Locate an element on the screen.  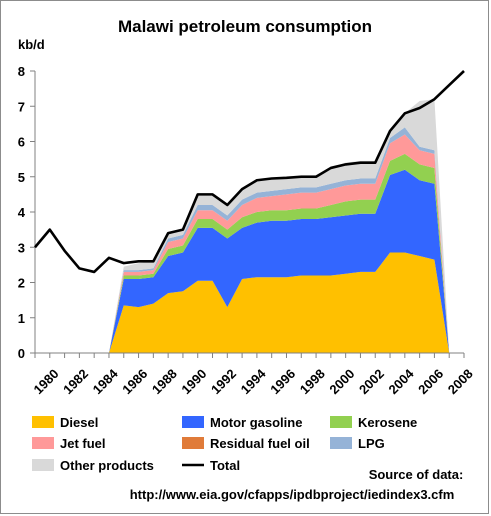
x-tick-label: 1988 is located at coordinates (164, 381).